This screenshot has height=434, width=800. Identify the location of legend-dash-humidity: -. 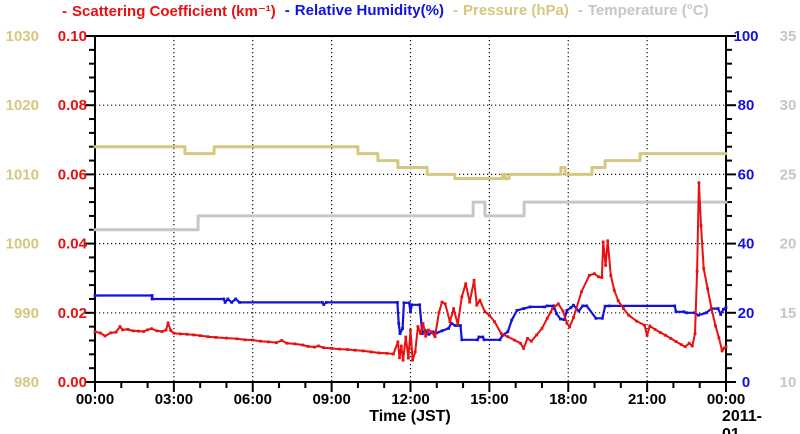
(287, 10).